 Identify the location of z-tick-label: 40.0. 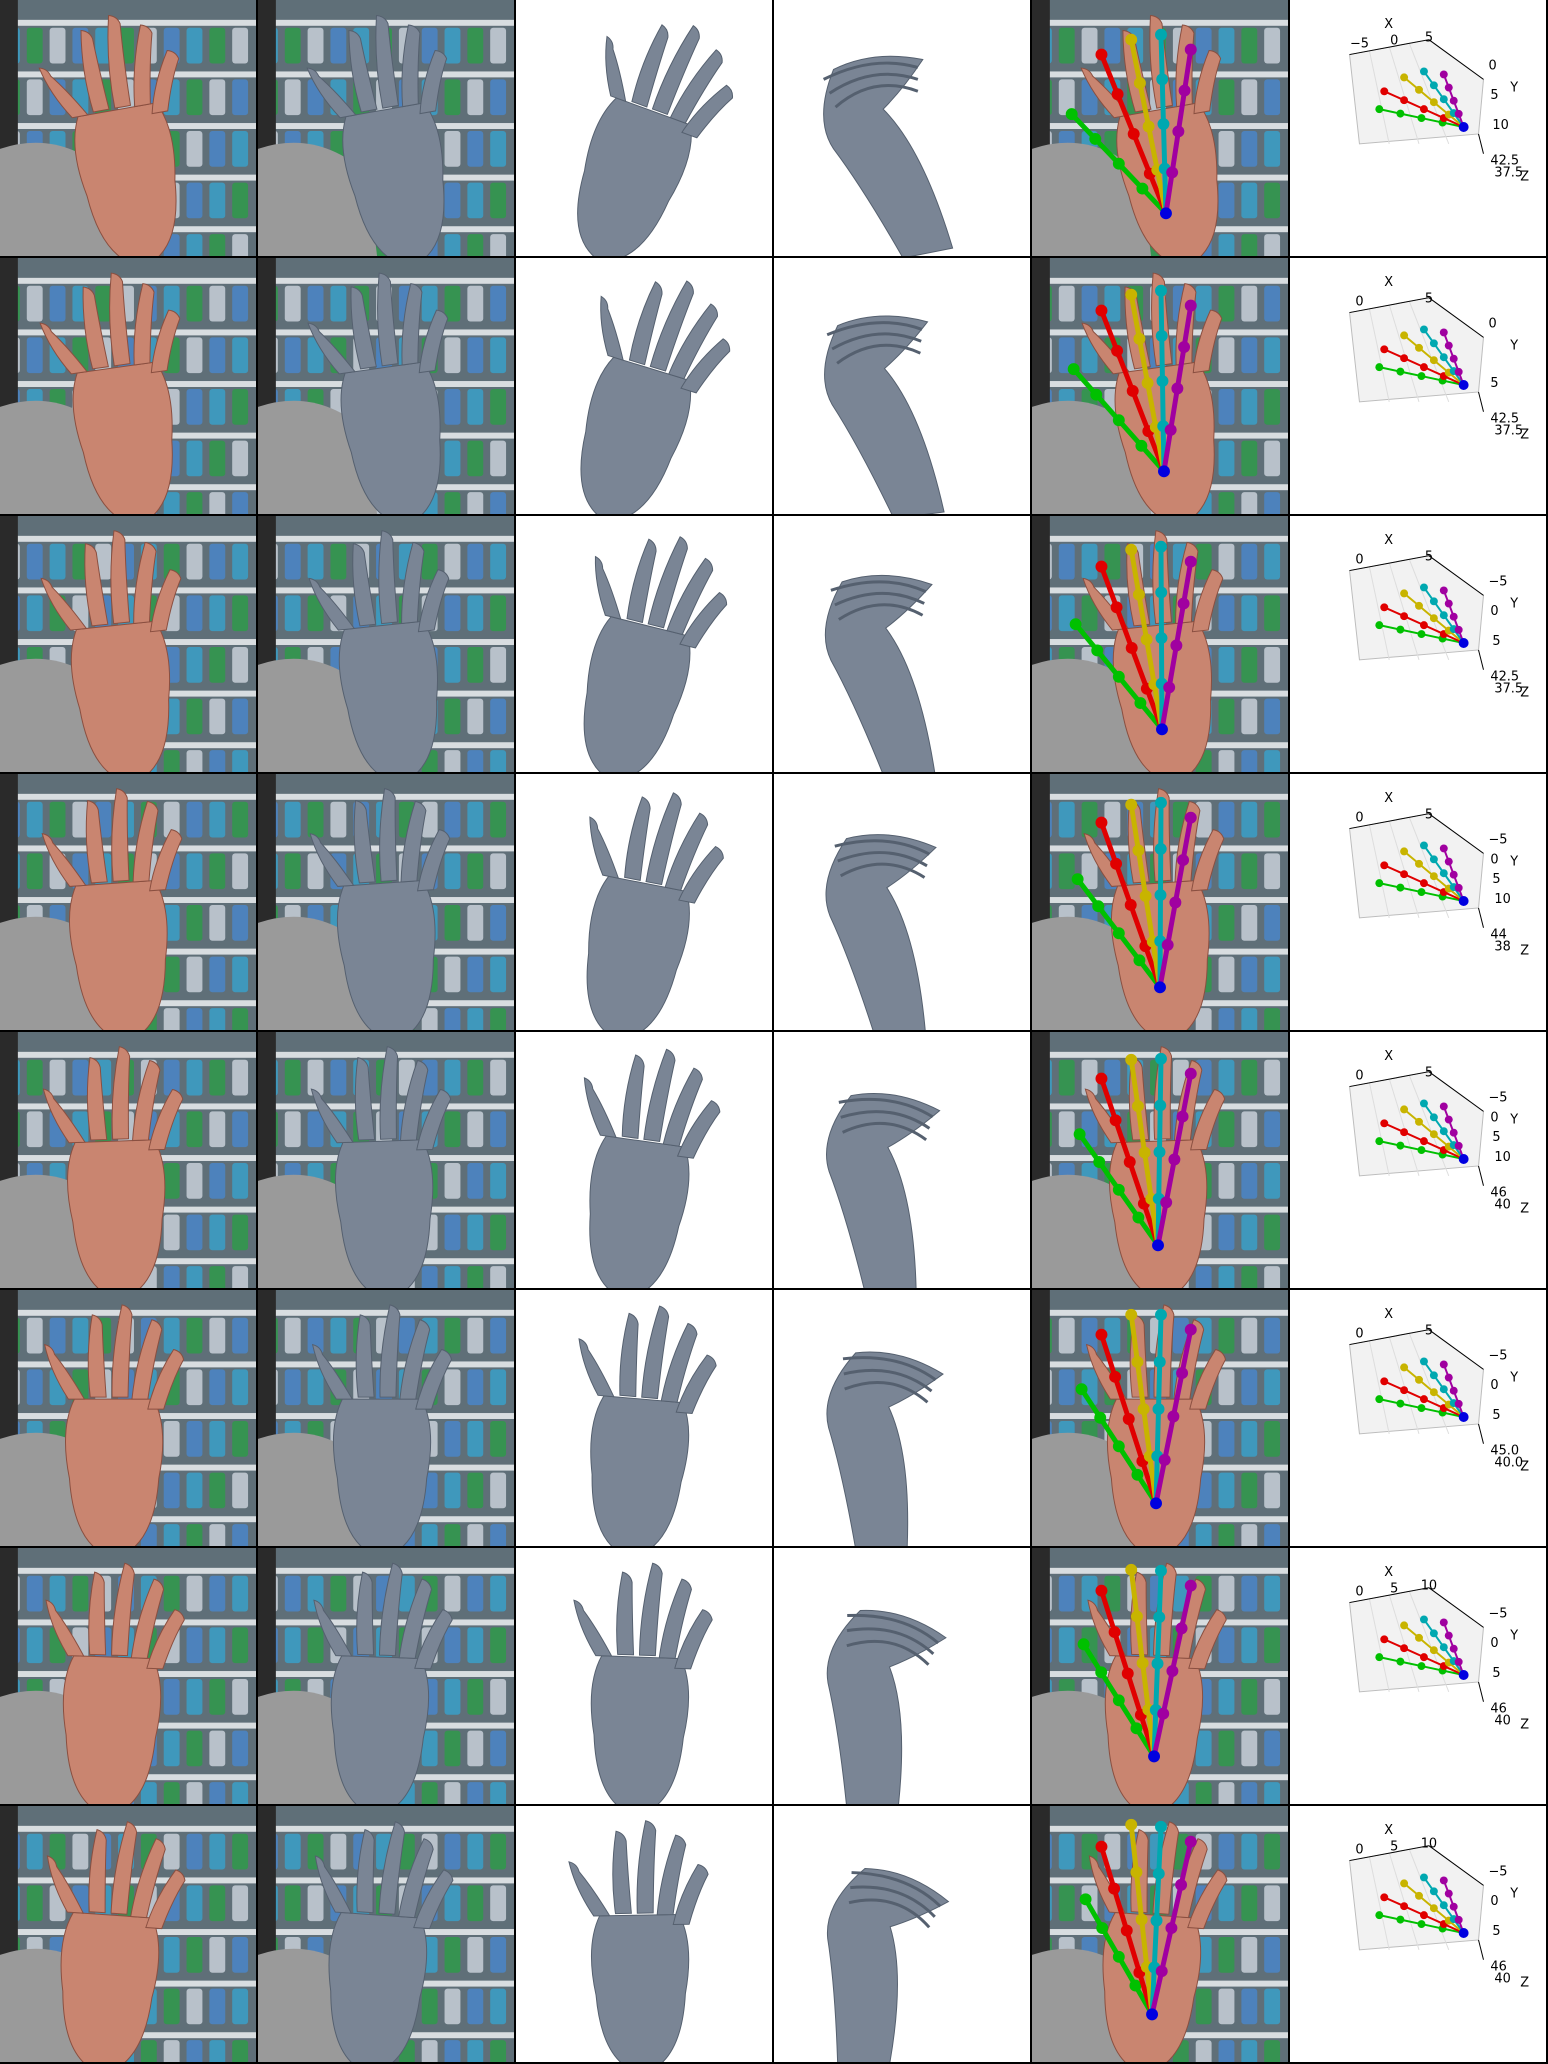
(1508, 1463).